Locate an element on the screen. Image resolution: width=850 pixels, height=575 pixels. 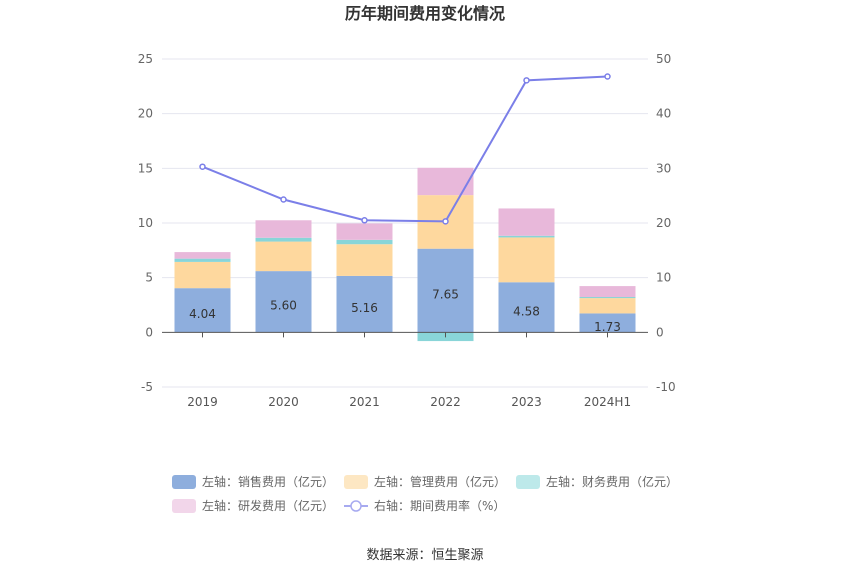
rate-line is located at coordinates (405, 149).